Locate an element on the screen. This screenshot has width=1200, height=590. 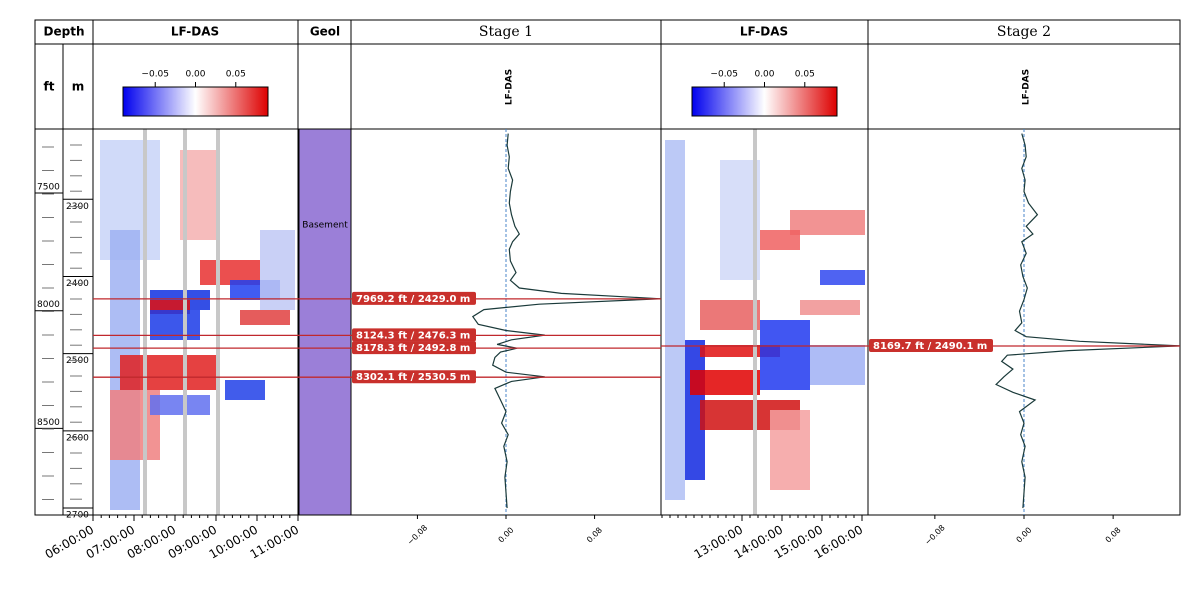
ft-tick-label: 8500 is located at coordinates (48, 423).